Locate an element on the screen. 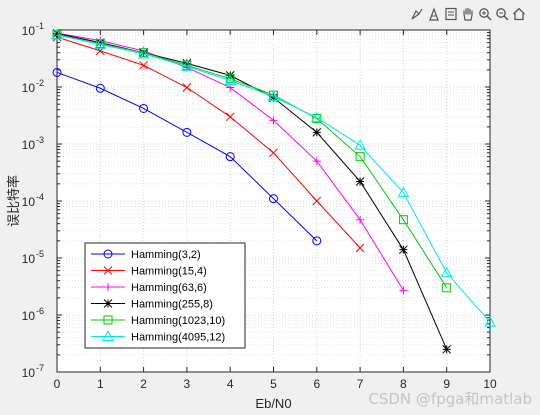 This screenshot has height=415, width=540. y-tick-exponent: -7 is located at coordinates (40, 368).